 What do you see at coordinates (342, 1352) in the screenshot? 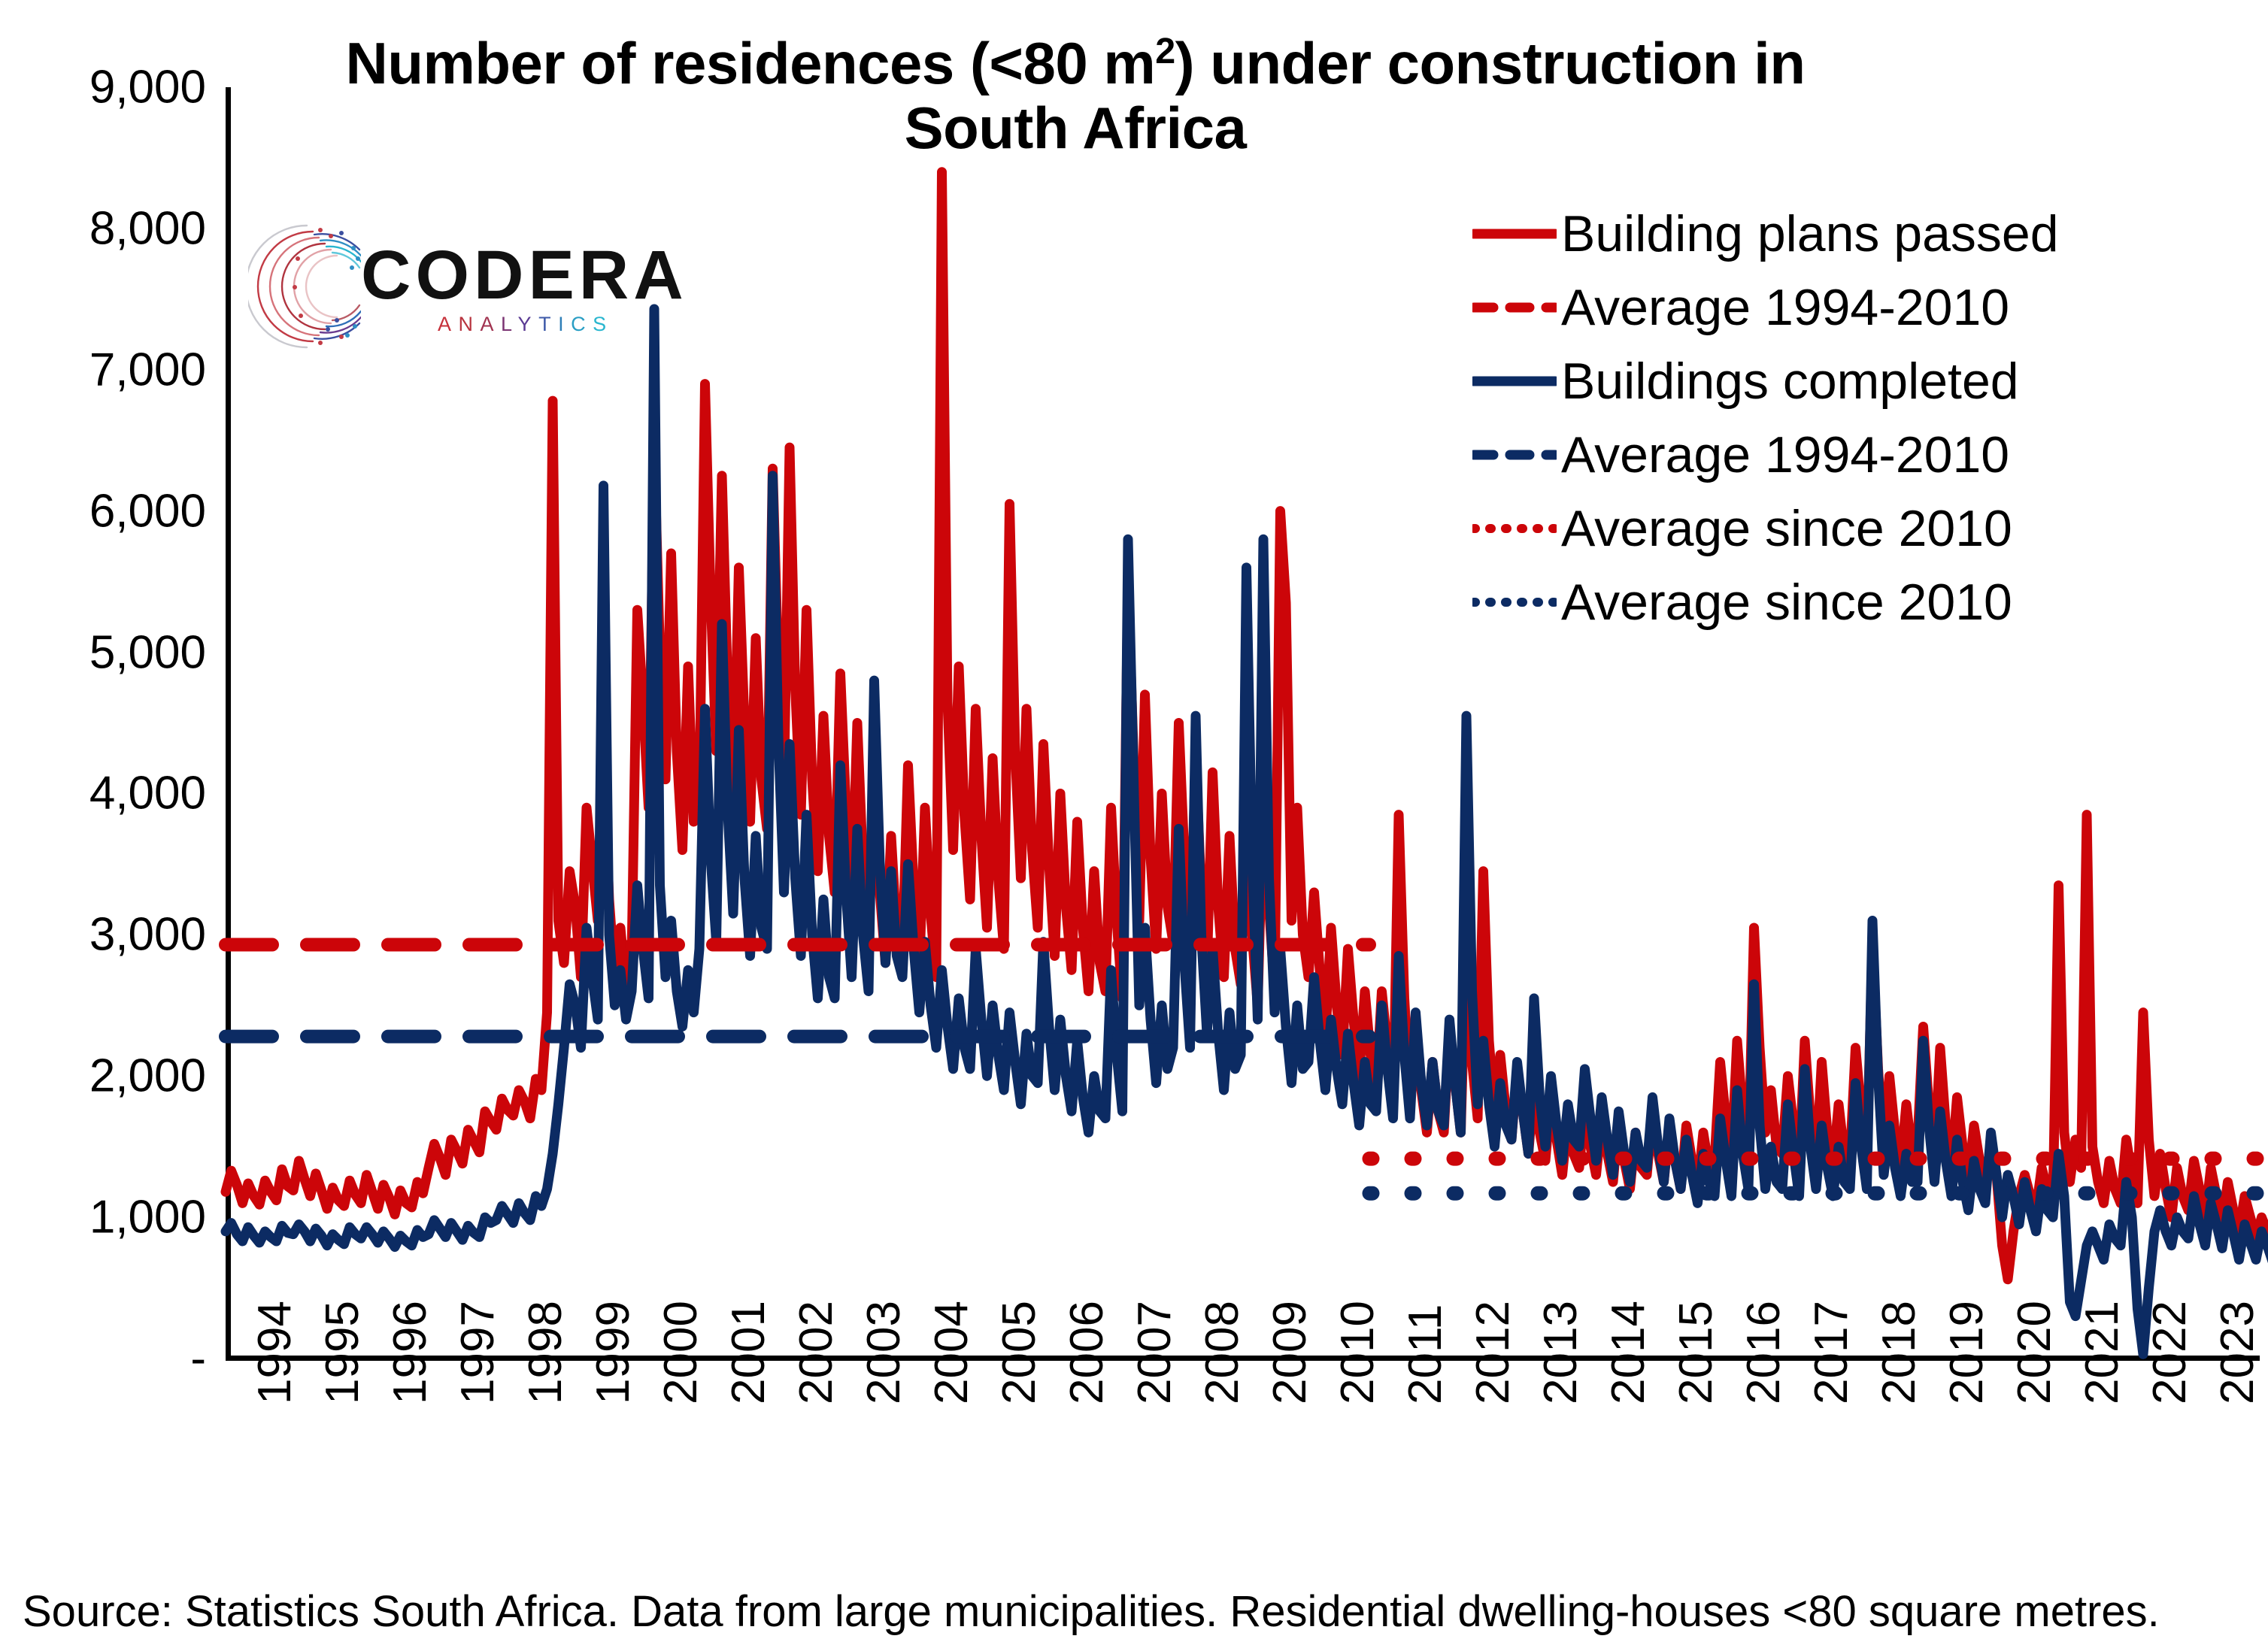
I see `x-axis-tick-label: 1995` at bounding box center [342, 1352].